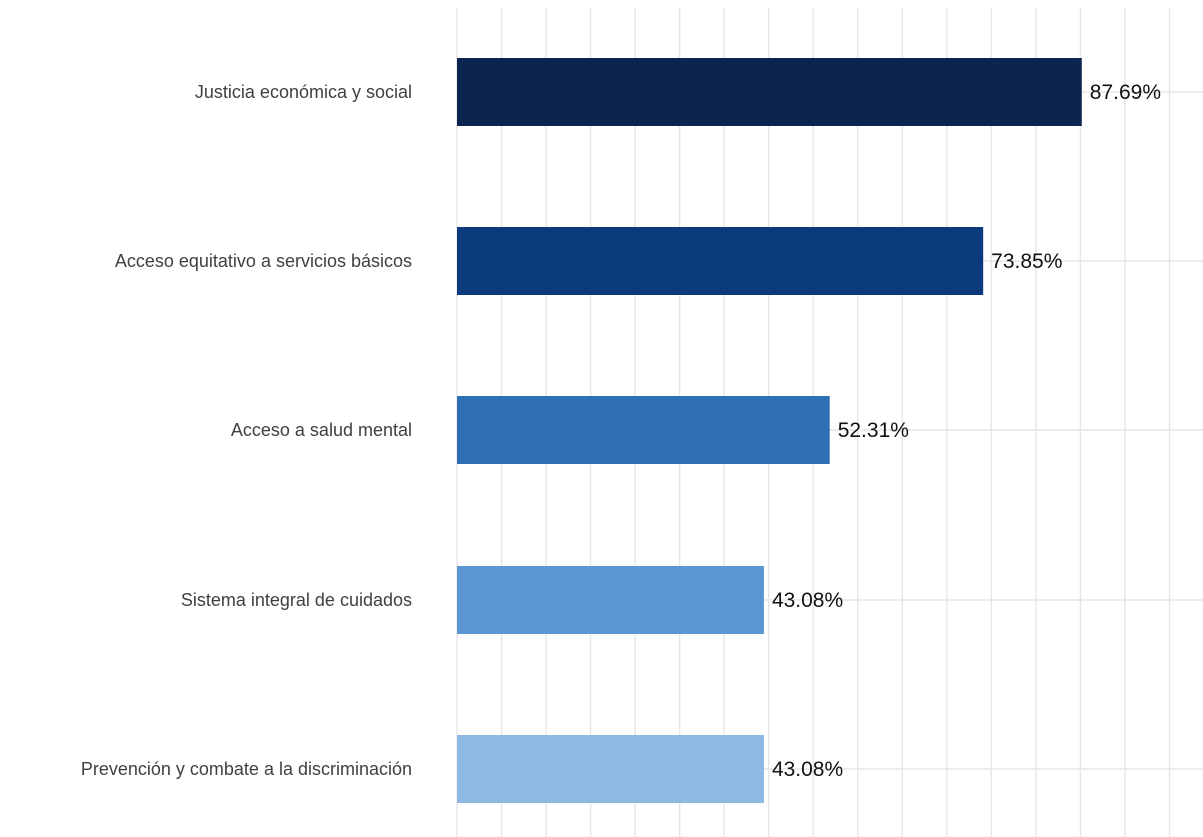 Image resolution: width=1203 pixels, height=837 pixels. I want to click on value-label: 52.31%, so click(873, 430).